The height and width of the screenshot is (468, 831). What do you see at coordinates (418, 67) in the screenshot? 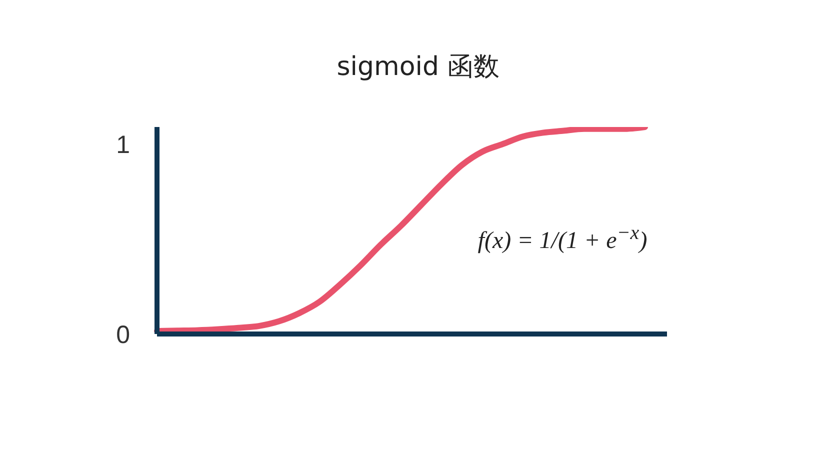
I see `chart-title: sigmoid 函数` at bounding box center [418, 67].